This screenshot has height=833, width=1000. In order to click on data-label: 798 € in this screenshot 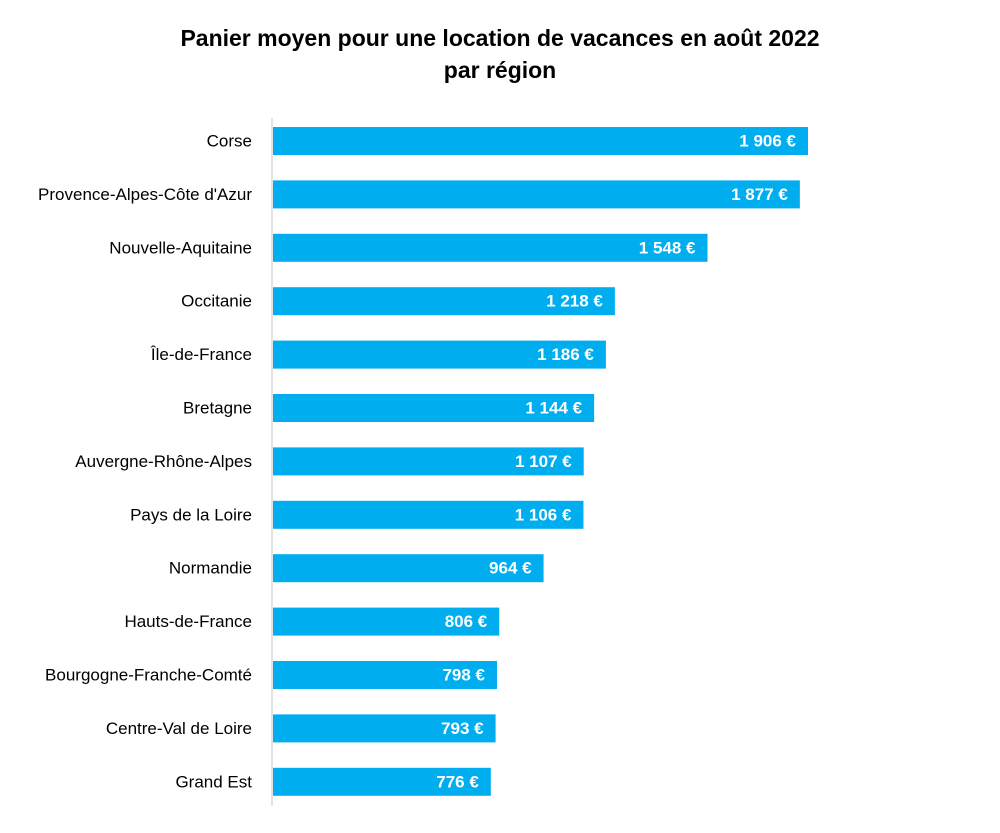, I will do `click(463, 675)`.